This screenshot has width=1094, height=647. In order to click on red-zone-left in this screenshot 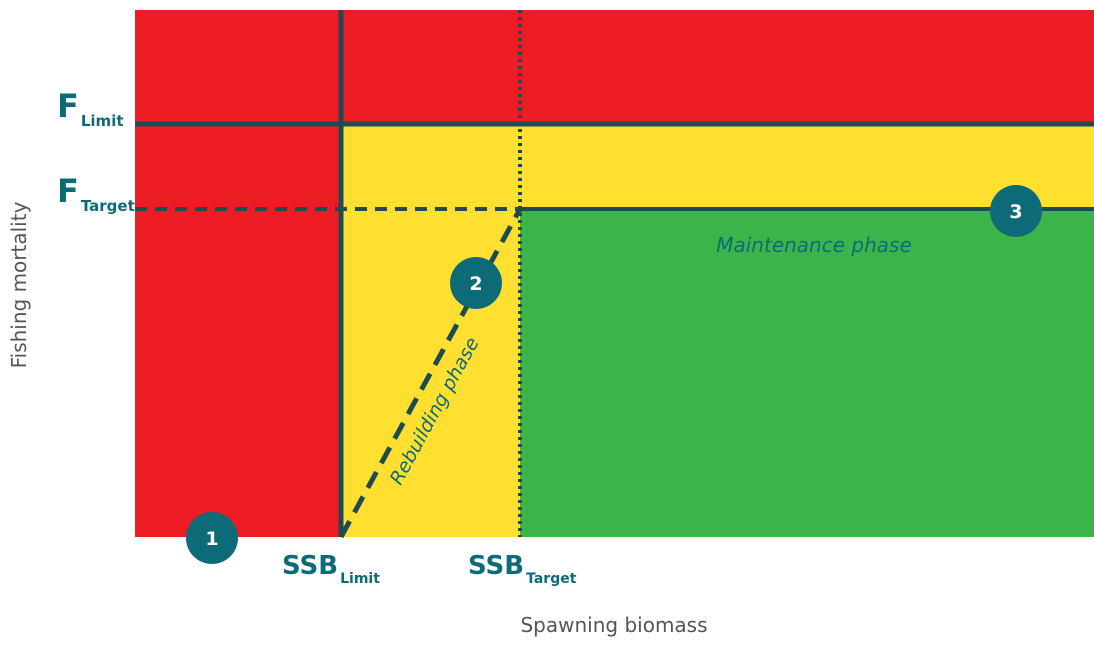, I will do `click(238, 330)`.